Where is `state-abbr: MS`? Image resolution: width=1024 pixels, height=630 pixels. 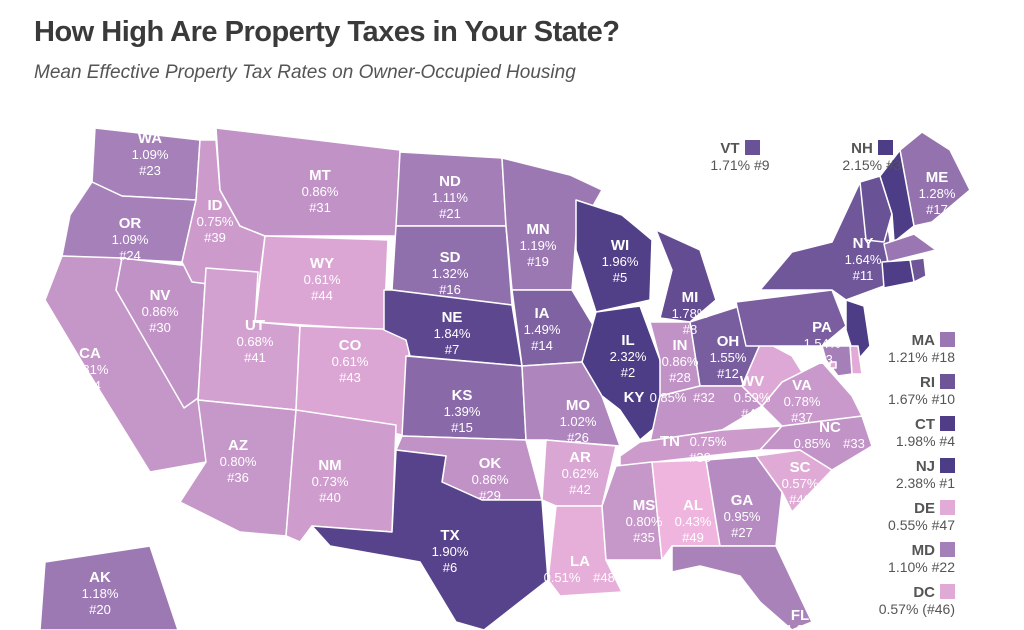
state-abbr: MS is located at coordinates (644, 505).